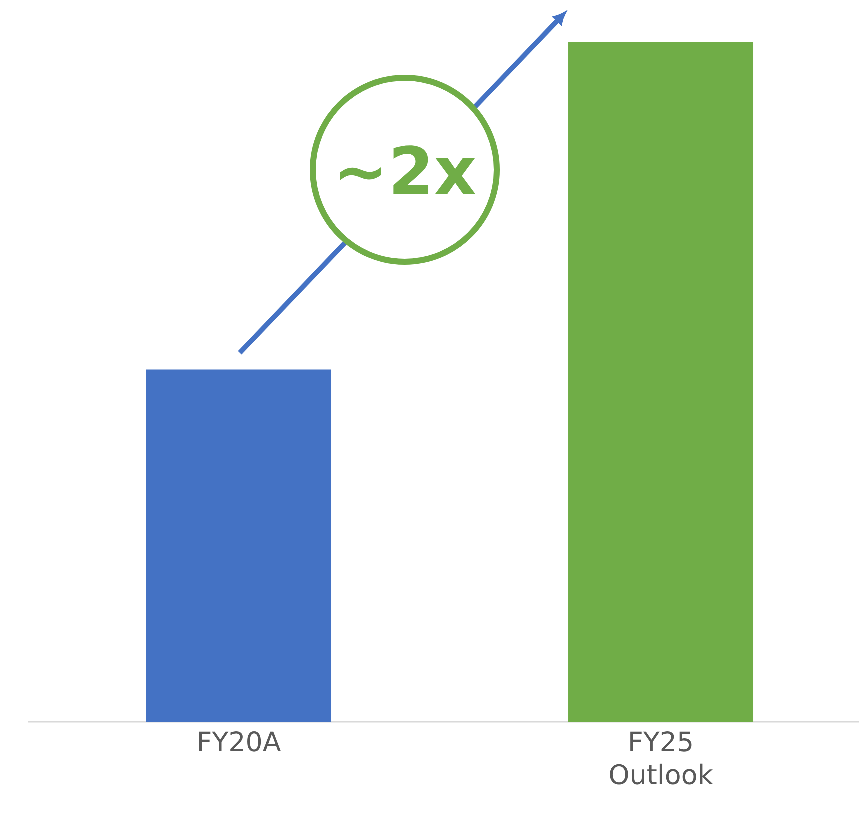  What do you see at coordinates (662, 758) in the screenshot?
I see `x-tick-label: FY25 Outlook` at bounding box center [662, 758].